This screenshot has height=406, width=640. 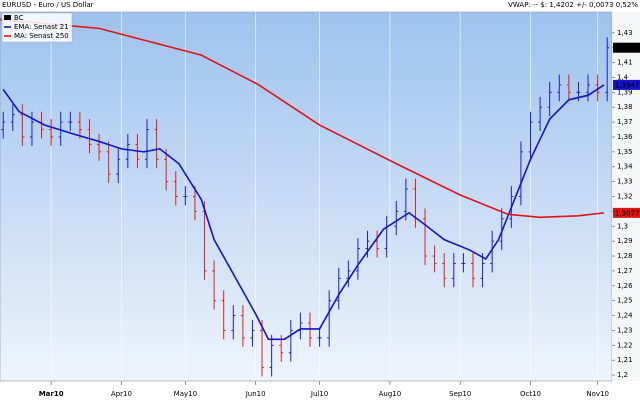 I want to click on y-tick-label: 1,2, so click(x=622, y=375).